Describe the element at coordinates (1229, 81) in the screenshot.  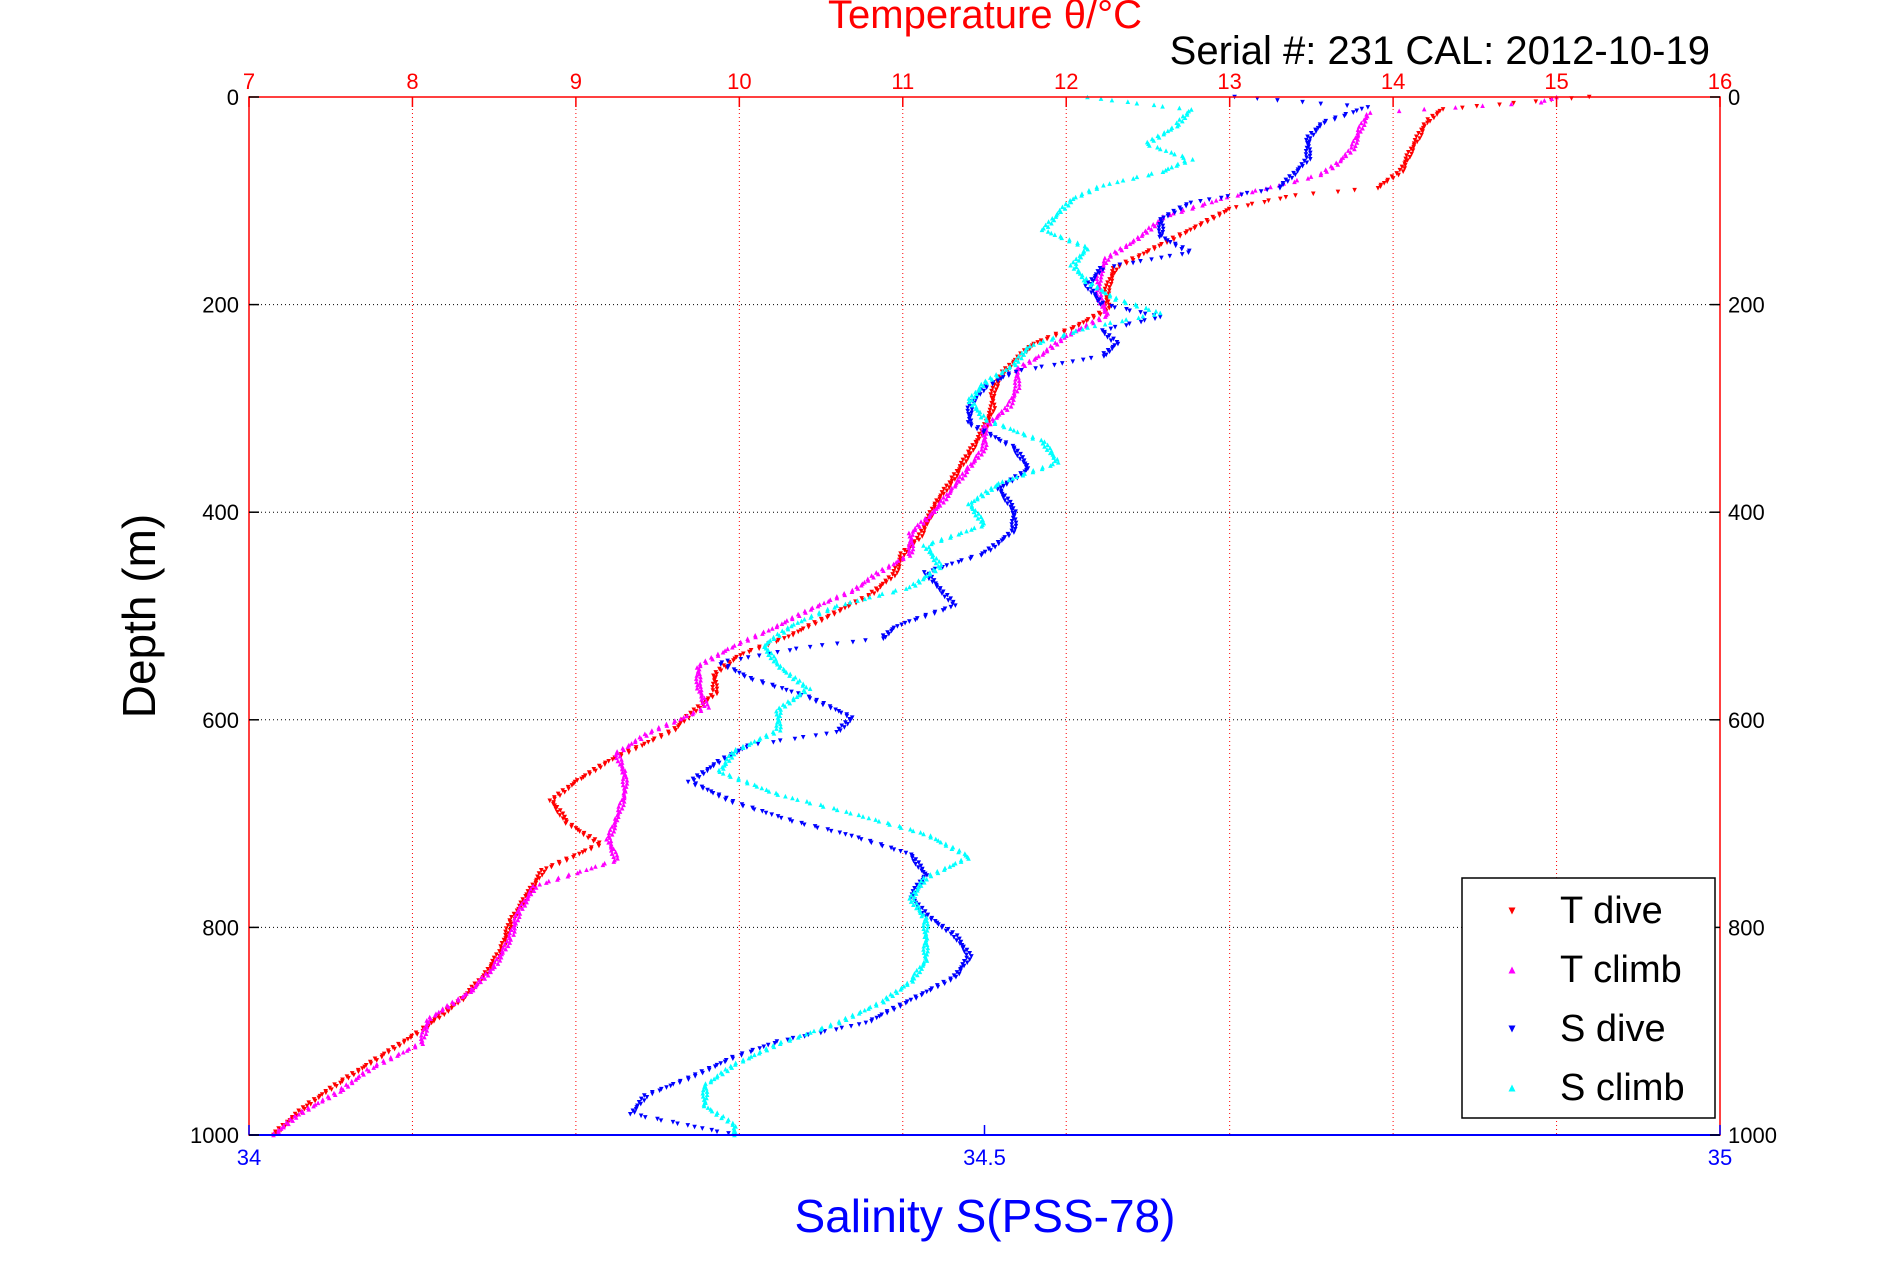
I see `top-tick-label: 13` at that location.